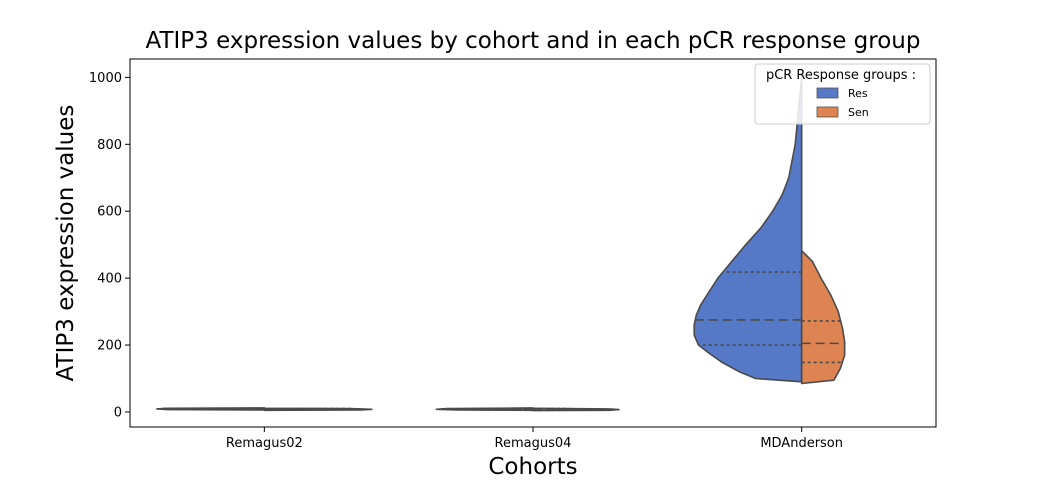  What do you see at coordinates (532, 467) in the screenshot?
I see `x-axis-label: Cohorts` at bounding box center [532, 467].